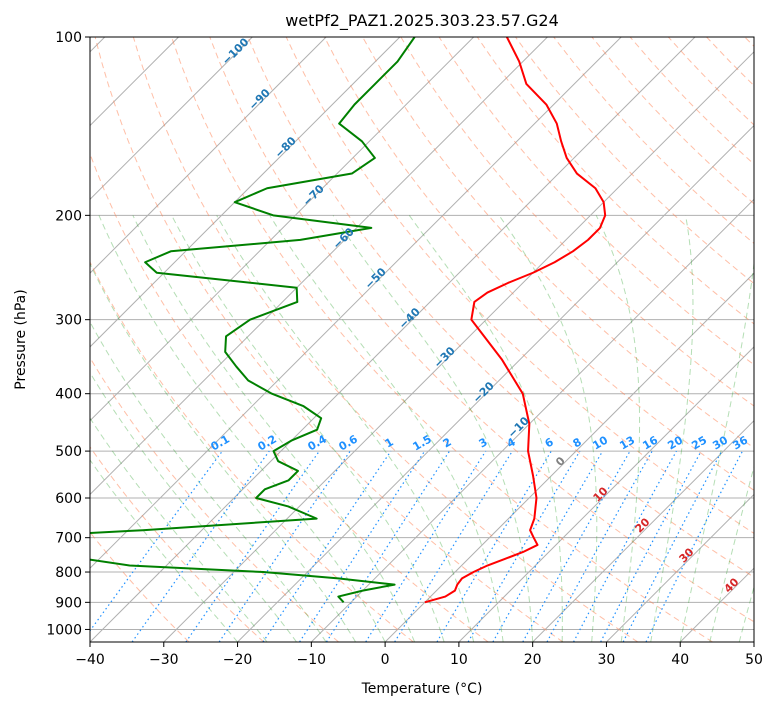  I want to click on y-tick-label: 500, so click(68, 452).